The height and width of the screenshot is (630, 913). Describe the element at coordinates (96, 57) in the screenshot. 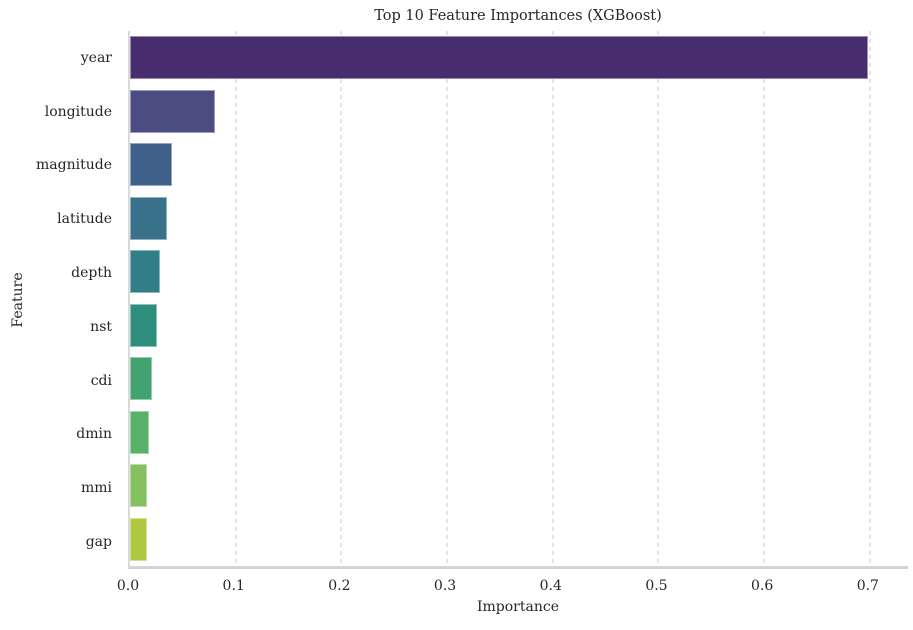

I see `y-tick-label-year: year` at that location.